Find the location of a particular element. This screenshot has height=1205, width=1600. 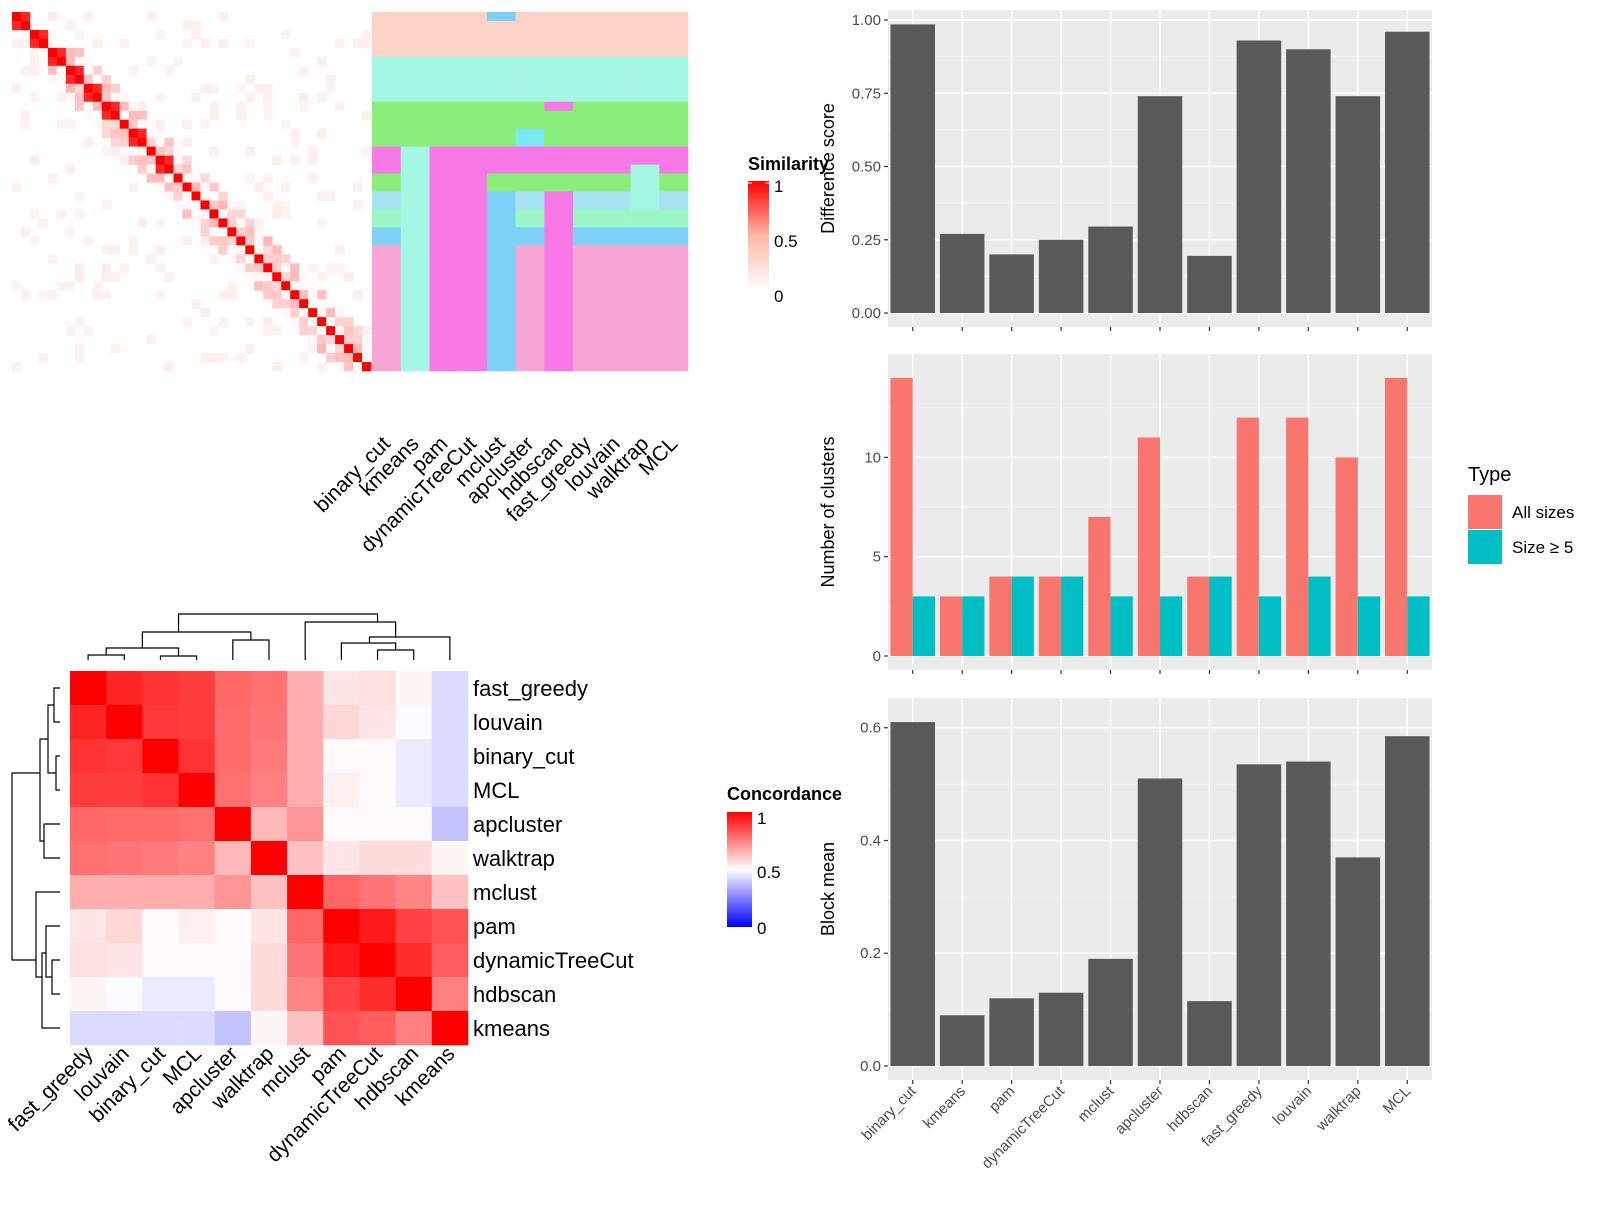

y-tick-label: 0.6 is located at coordinates (870, 728).